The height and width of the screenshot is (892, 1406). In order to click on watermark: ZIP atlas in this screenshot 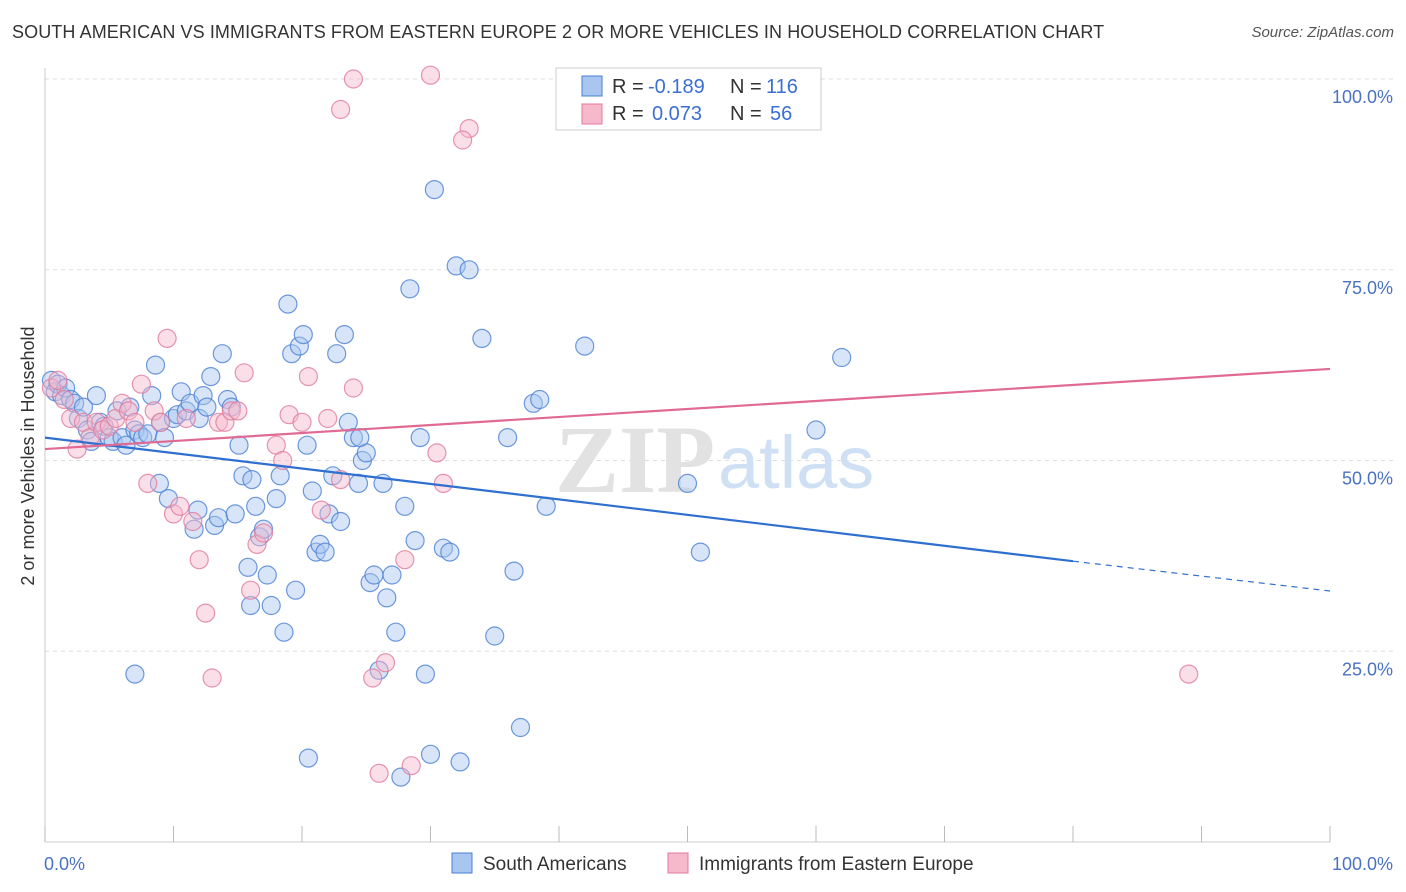, I will do `click(714, 459)`.